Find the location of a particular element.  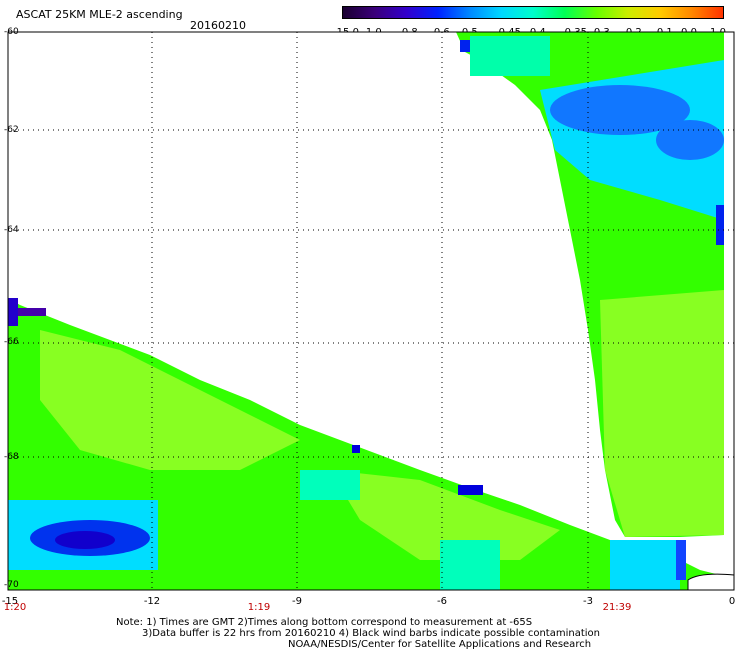

latitude-label: -68 is located at coordinates (11, 457).